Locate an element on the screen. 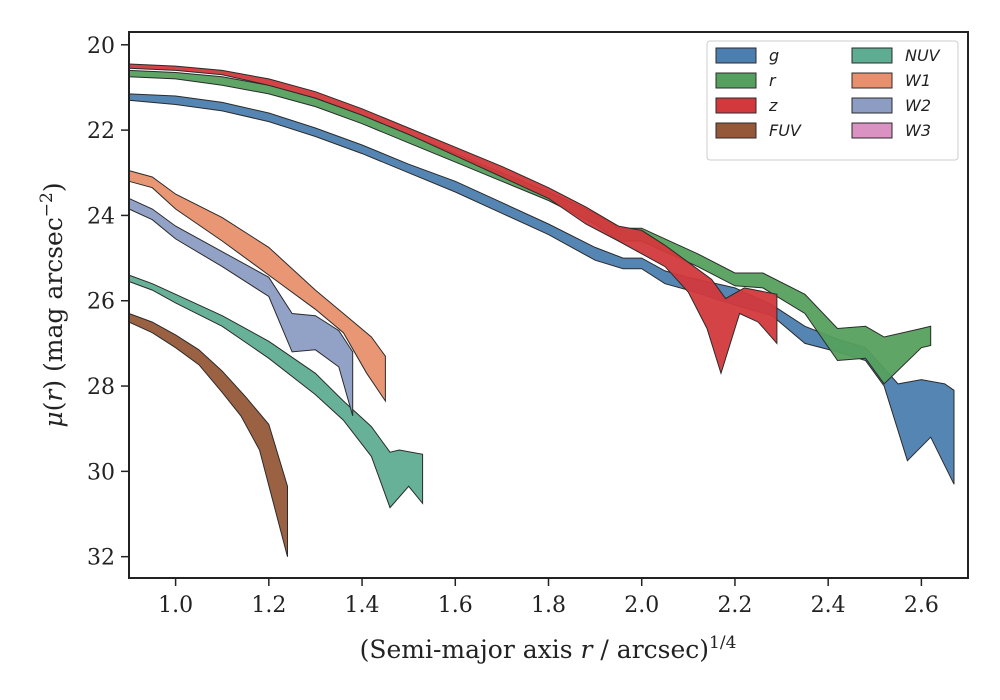 The image size is (1000, 700). x-tick-label: 1.0 is located at coordinates (175, 605).